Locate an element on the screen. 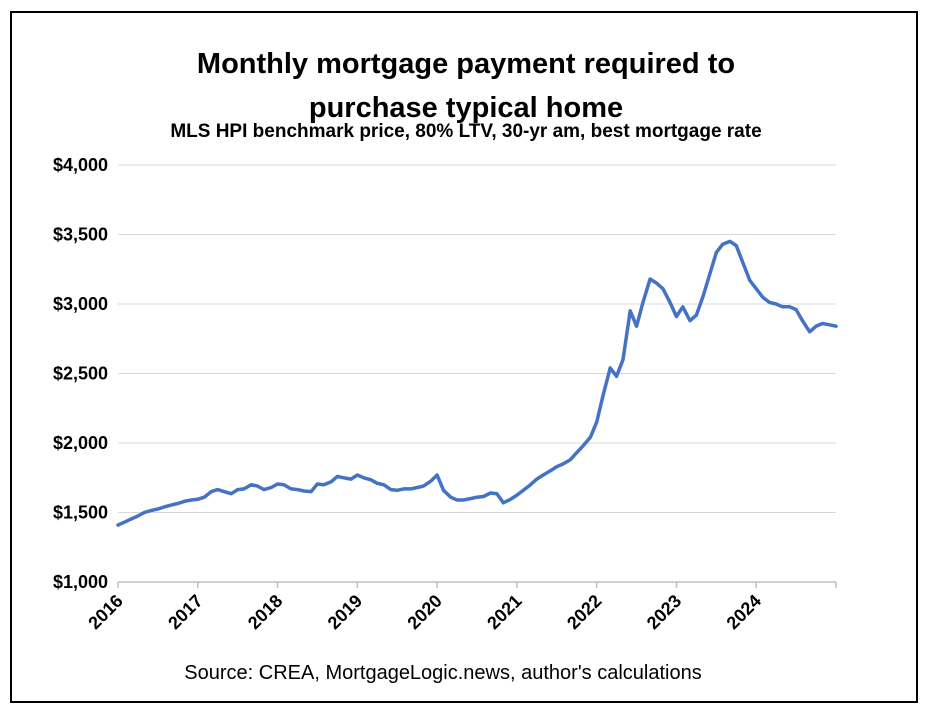 This screenshot has height=714, width=932. x-tick-label: 2017 is located at coordinates (185, 612).